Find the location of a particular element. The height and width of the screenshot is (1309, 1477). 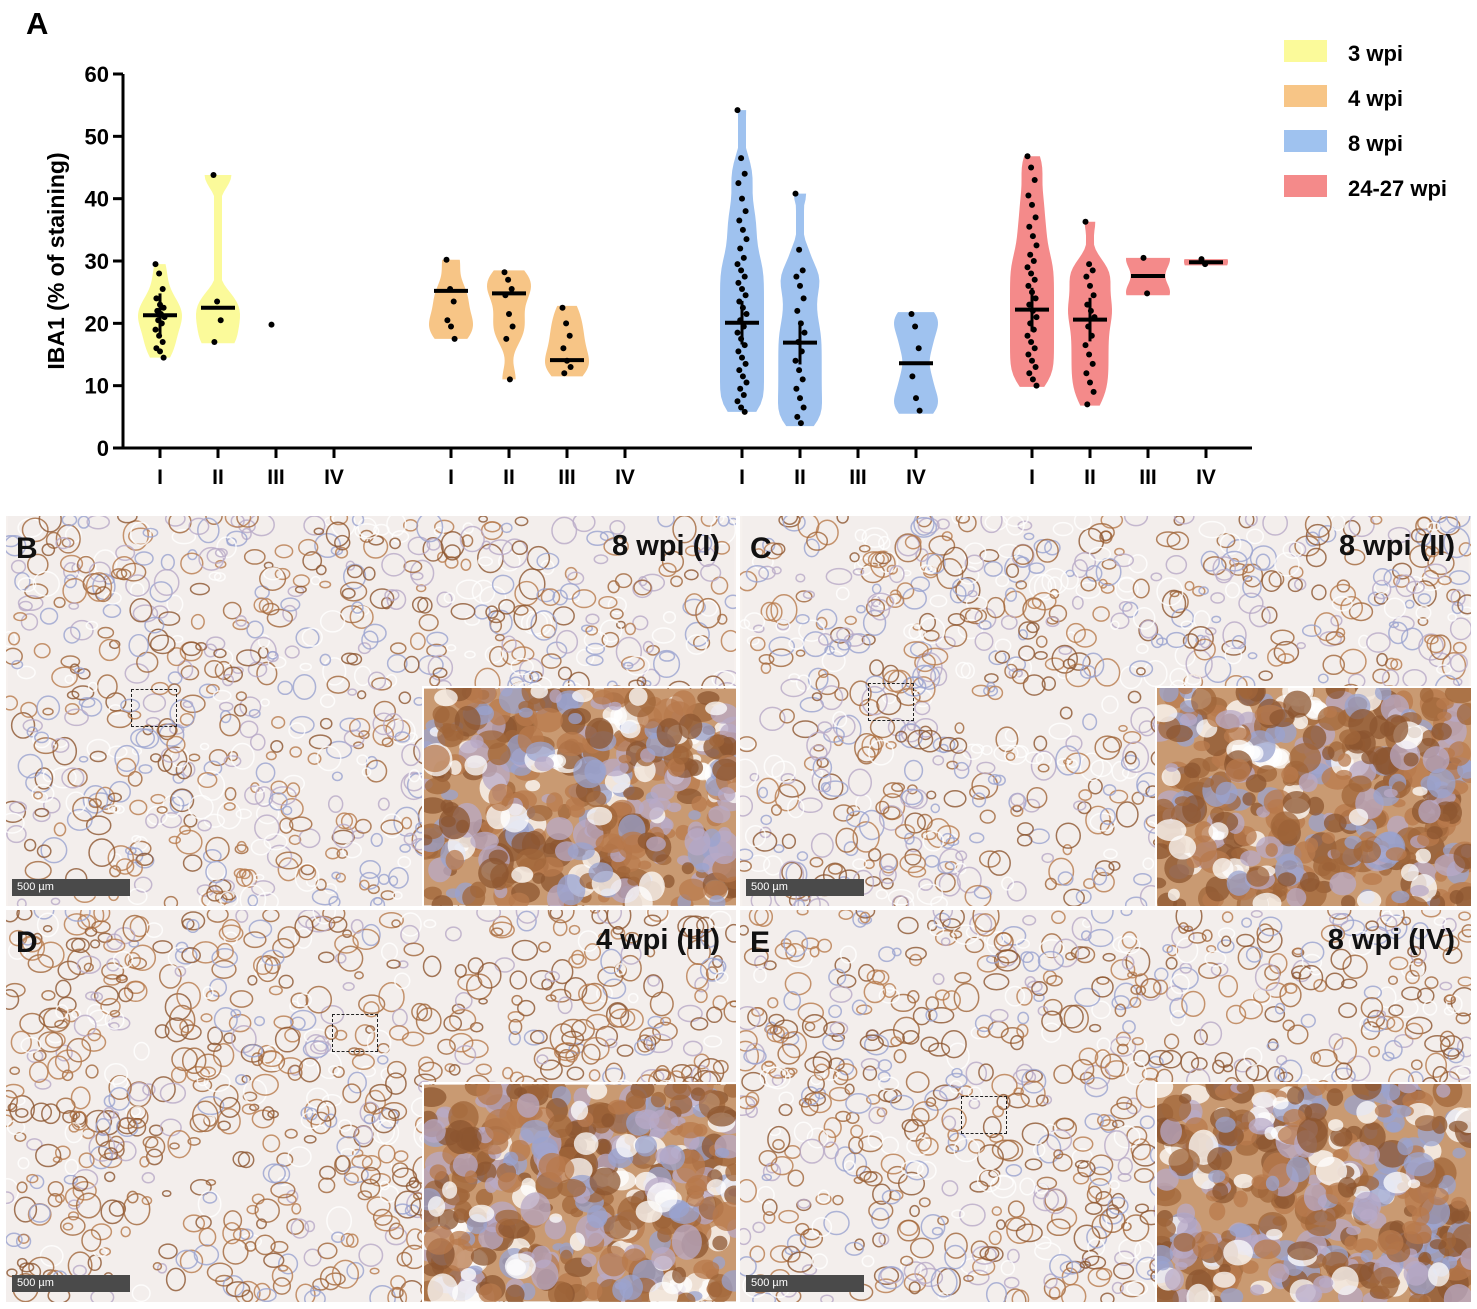

y-tick-label: 20 is located at coordinates (97, 323).